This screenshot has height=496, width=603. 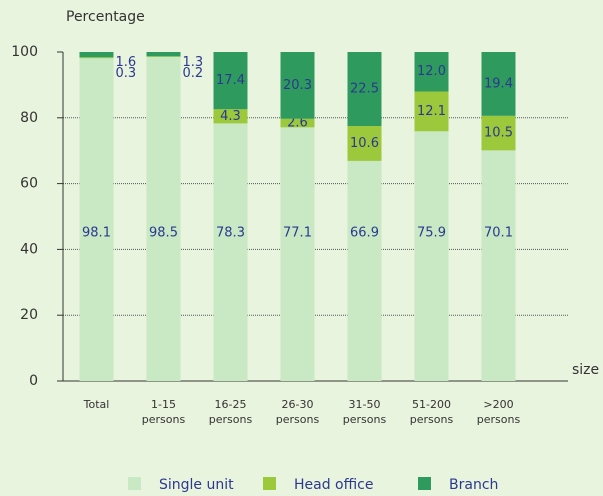 What do you see at coordinates (298, 412) in the screenshot?
I see `x-tick-label: 26-30 persons` at bounding box center [298, 412].